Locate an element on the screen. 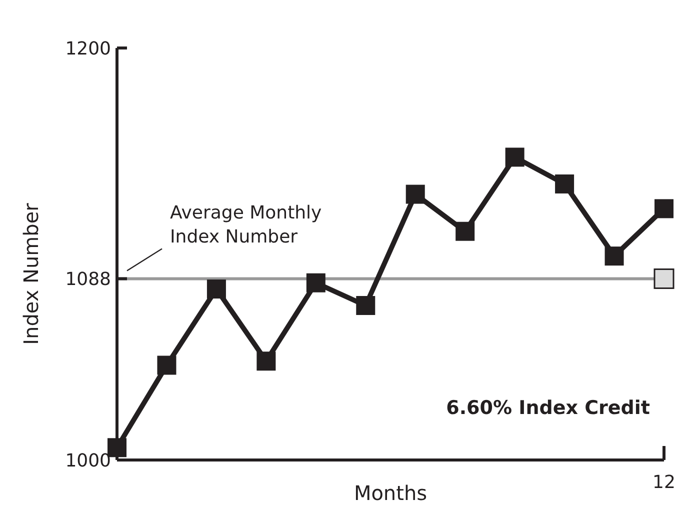  y-tick-label: 1000 is located at coordinates (88, 461).